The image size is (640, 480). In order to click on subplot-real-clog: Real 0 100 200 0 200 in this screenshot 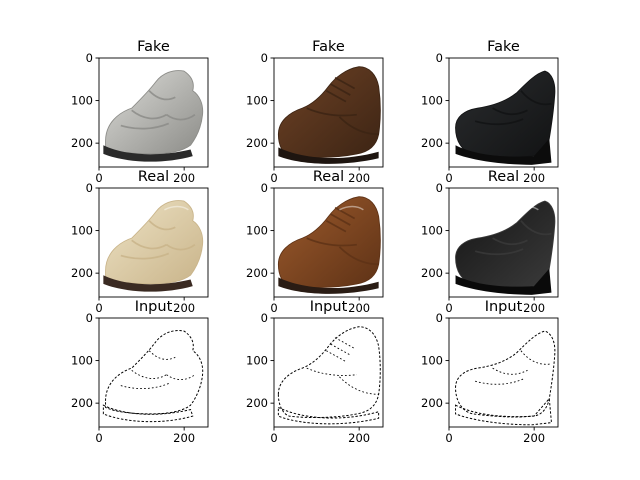, I will do `click(490, 242)`.